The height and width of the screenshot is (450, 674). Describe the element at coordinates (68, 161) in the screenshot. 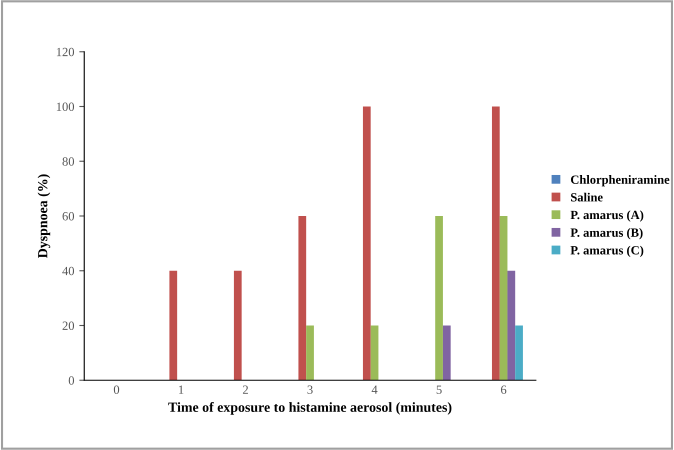

I see `y-tick-label: 80` at that location.